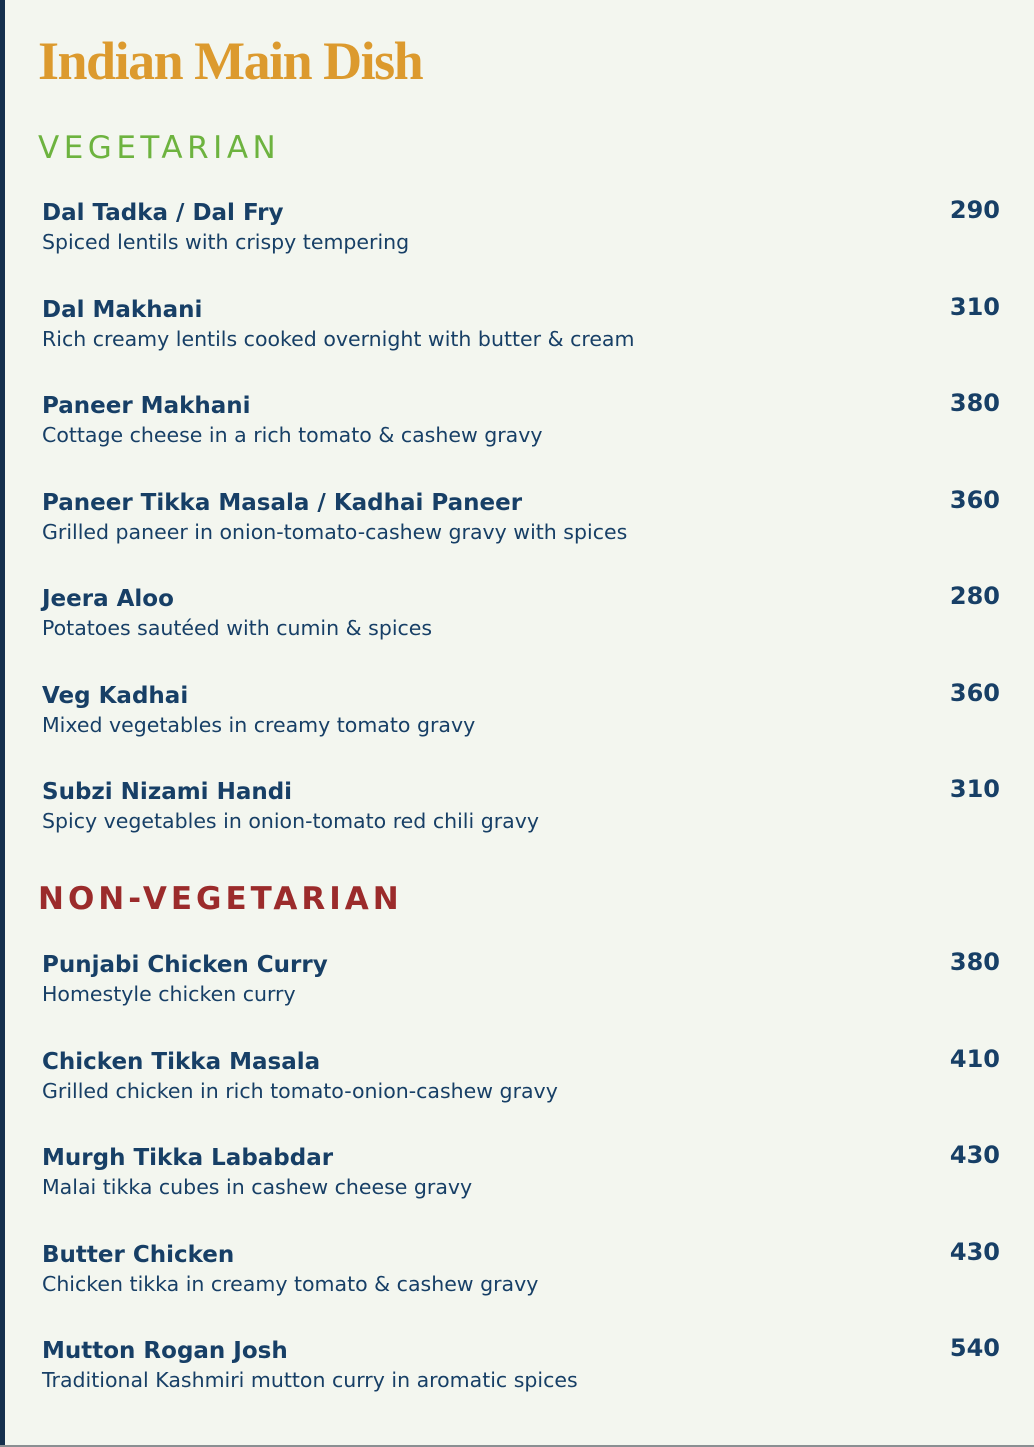 The image size is (1034, 1447). I want to click on item-name: Murgh Tikka Lababdar, so click(188, 1158).